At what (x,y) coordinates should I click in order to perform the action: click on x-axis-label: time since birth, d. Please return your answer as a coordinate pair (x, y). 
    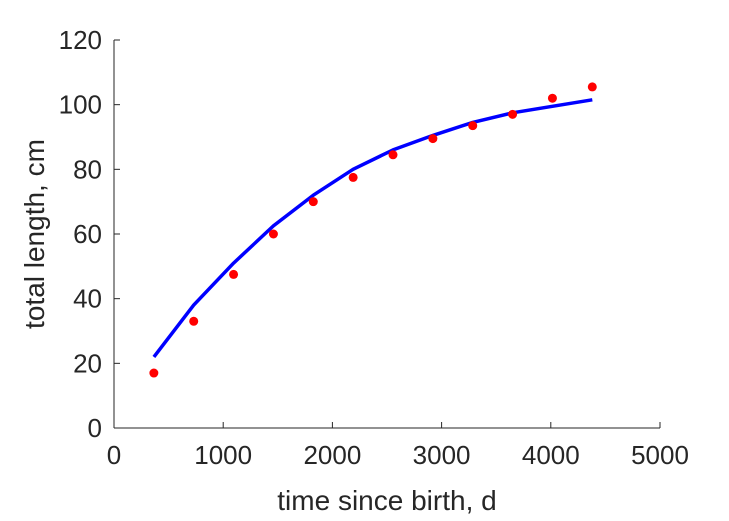
    Looking at the image, I should click on (386, 500).